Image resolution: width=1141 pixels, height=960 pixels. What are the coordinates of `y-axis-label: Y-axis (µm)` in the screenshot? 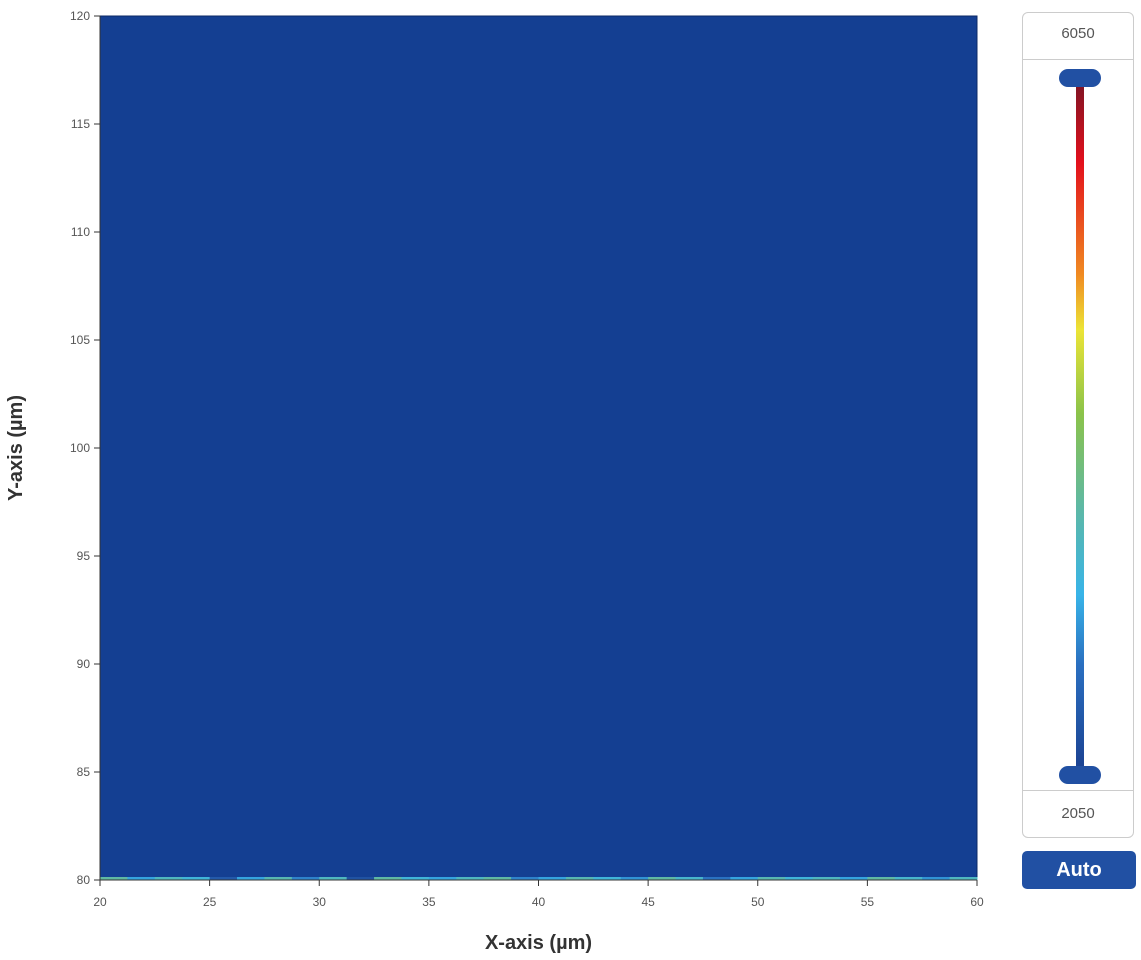 It's located at (16, 448).